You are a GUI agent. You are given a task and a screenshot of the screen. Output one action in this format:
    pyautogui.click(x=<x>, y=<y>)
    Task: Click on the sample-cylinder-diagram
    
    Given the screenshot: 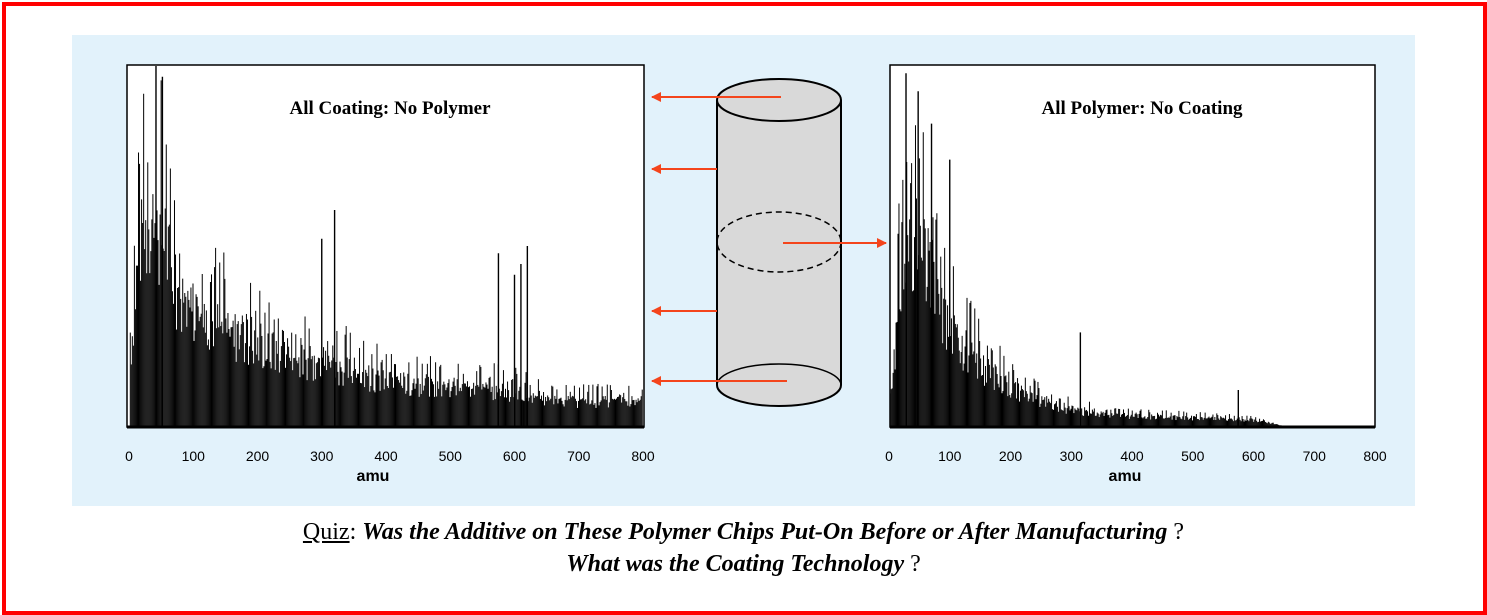 What is the action you would take?
    pyautogui.click(x=779, y=242)
    